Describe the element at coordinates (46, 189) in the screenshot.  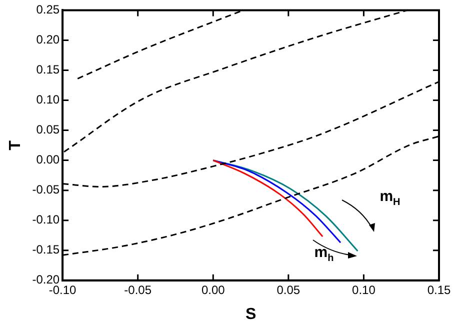
I see `y-tick-label: -0.05` at that location.